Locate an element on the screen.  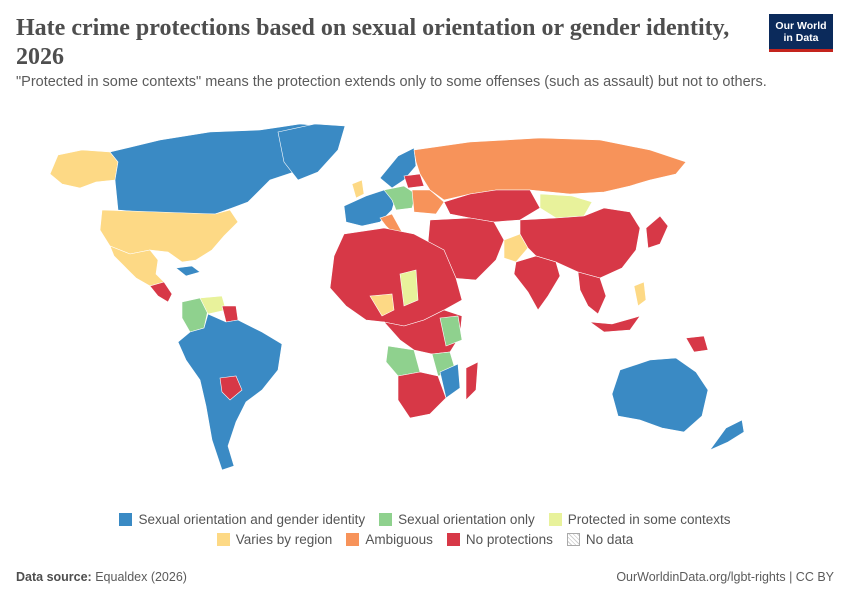
legend-item-no-data: No data is located at coordinates (600, 539).